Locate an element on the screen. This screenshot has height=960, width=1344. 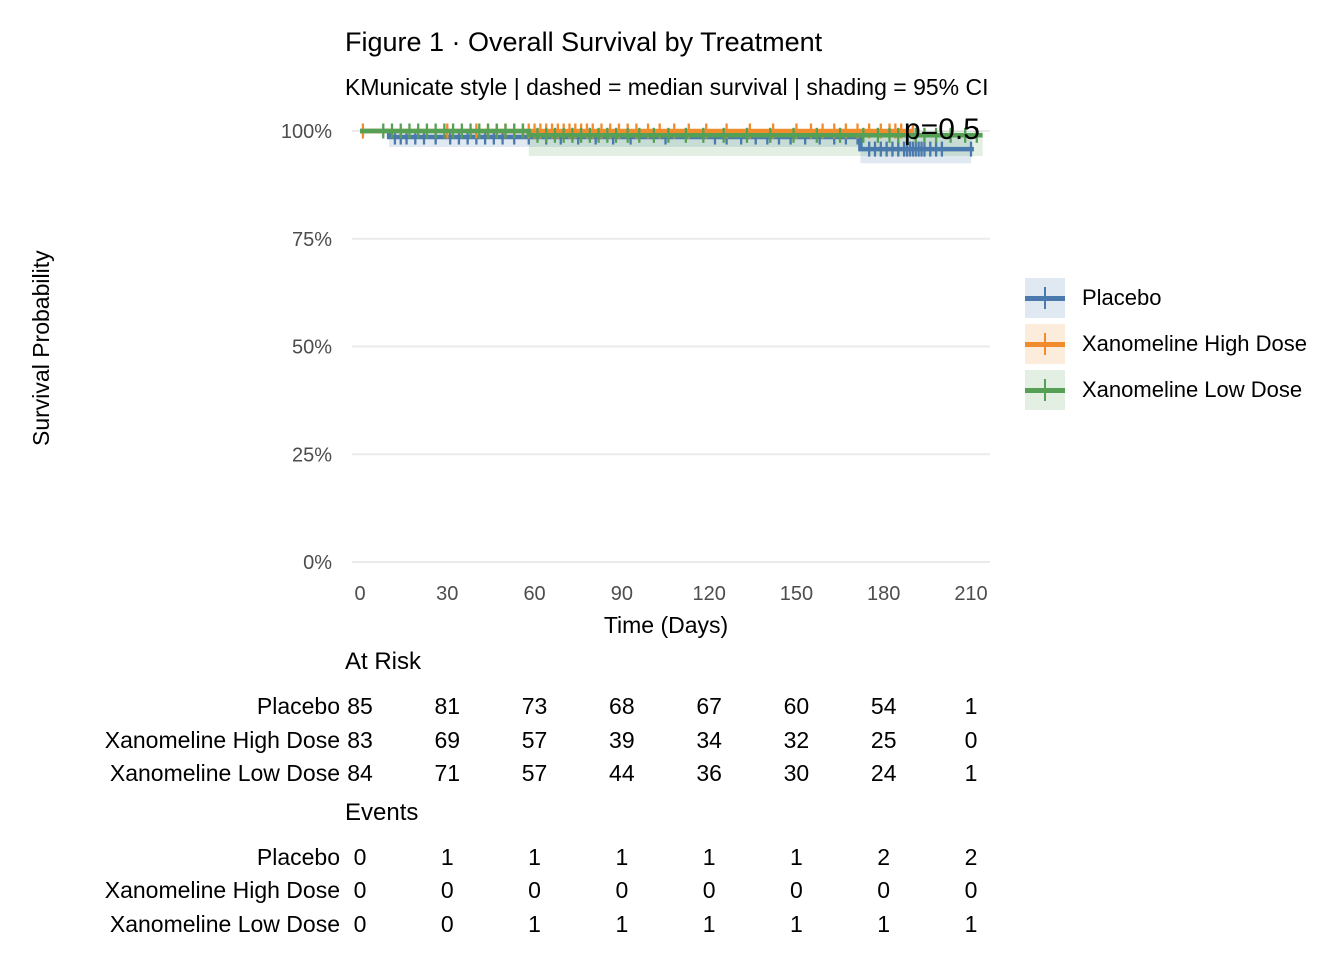
at-risk-header: At Risk is located at coordinates (383, 661).